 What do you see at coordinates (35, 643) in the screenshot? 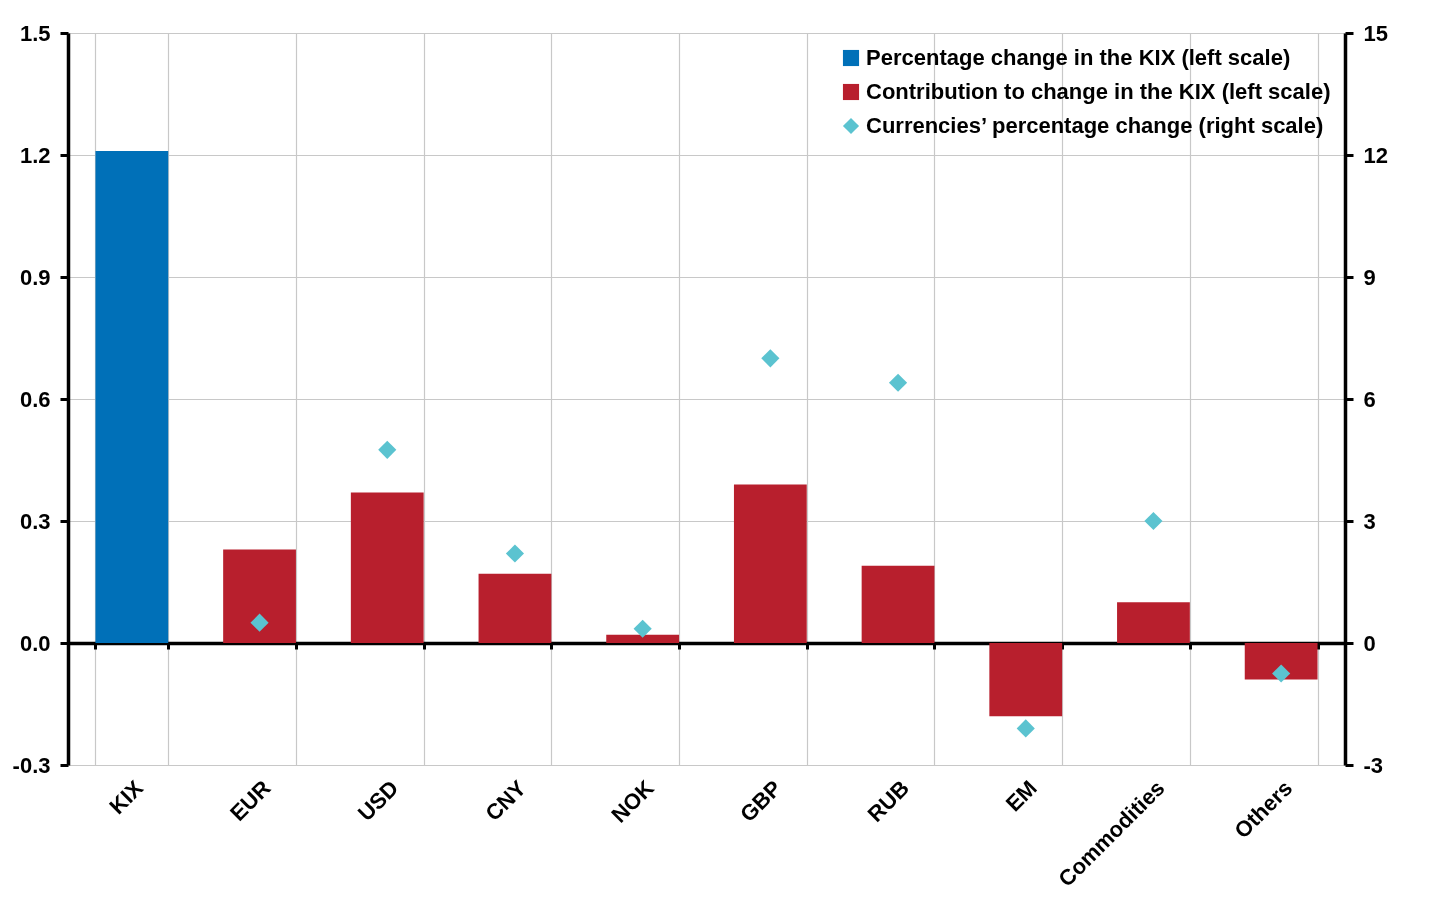
I see `y-tick-label: 0.0` at bounding box center [35, 643].